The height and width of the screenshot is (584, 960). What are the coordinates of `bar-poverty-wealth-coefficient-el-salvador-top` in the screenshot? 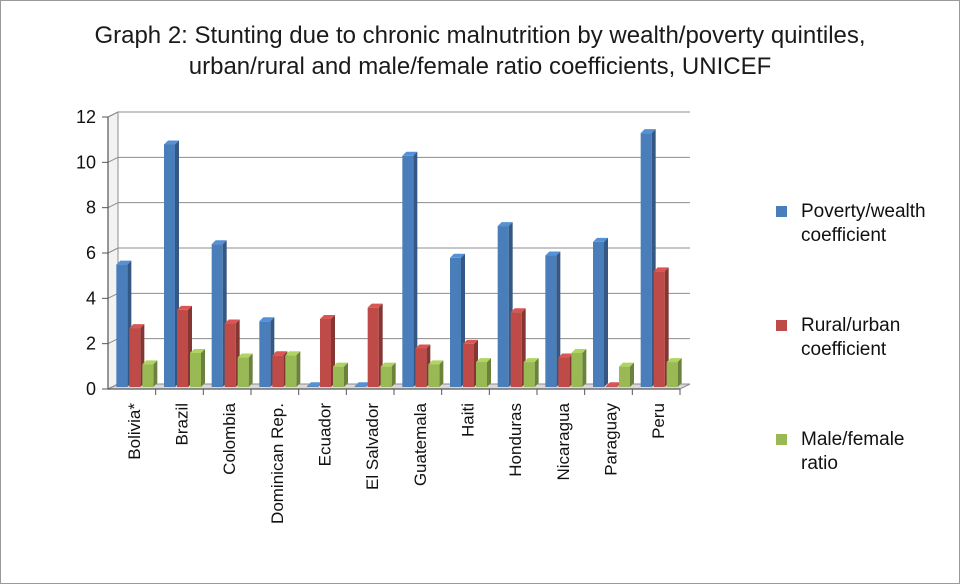 It's located at (362, 384).